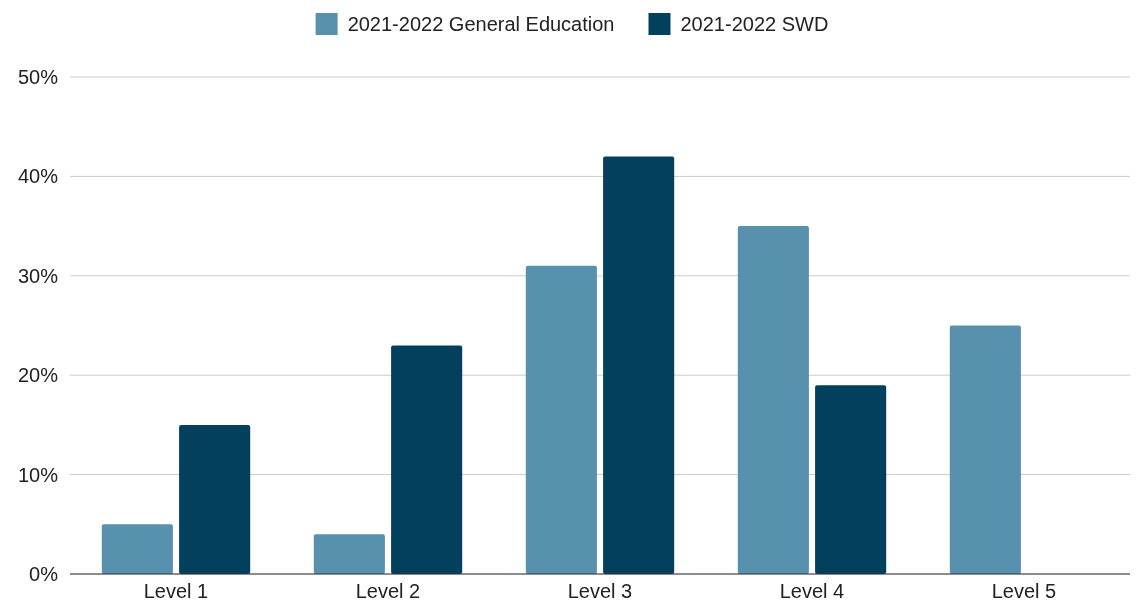 The width and height of the screenshot is (1144, 612). Describe the element at coordinates (754, 24) in the screenshot. I see `legend-label: 2021-2022 SWD` at that location.